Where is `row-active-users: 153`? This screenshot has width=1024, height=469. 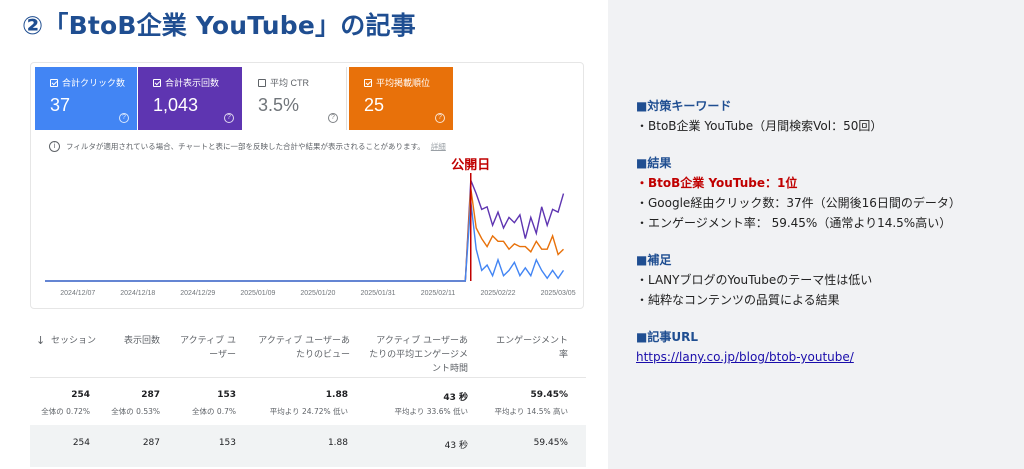
row-active-users: 153 is located at coordinates (227, 443).